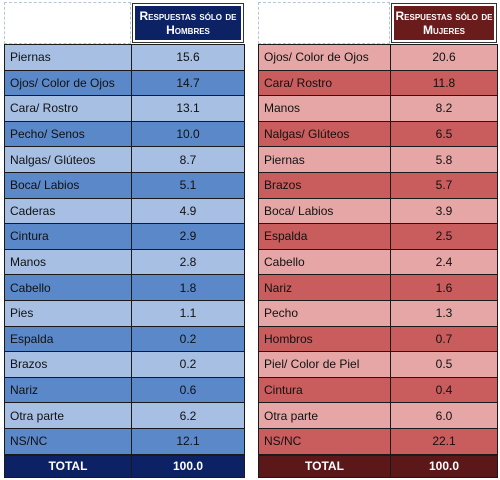 The width and height of the screenshot is (500, 480). I want to click on row-value: 0.7, so click(444, 339).